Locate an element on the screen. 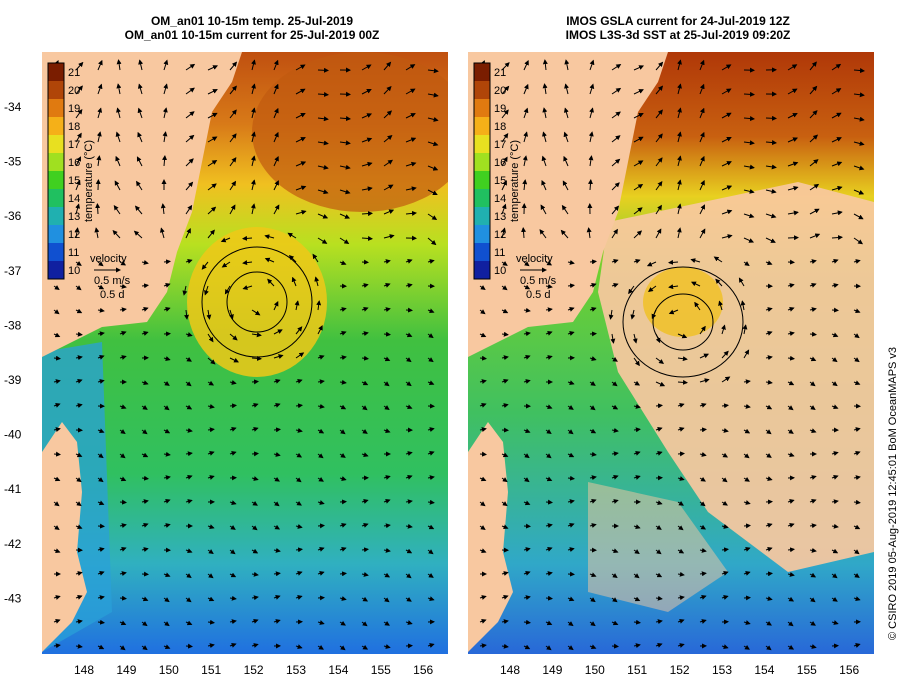 The width and height of the screenshot is (900, 700). longitude-label: 150 is located at coordinates (169, 670).